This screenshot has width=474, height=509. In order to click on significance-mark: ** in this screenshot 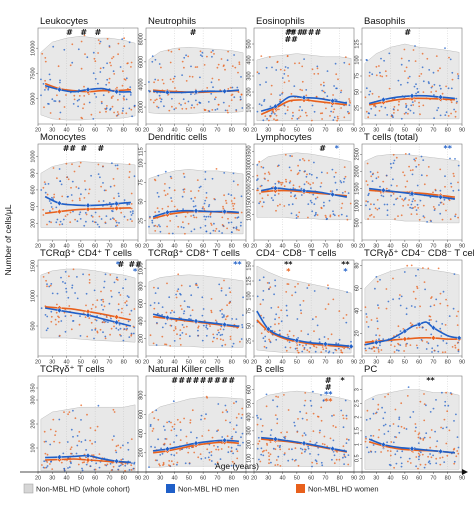, I will do `click(448, 148)`.